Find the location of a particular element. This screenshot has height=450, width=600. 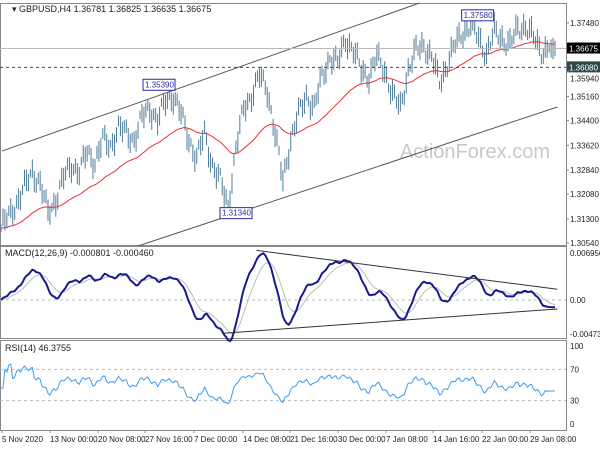

annotation-label: 1.35390 is located at coordinates (159, 84).